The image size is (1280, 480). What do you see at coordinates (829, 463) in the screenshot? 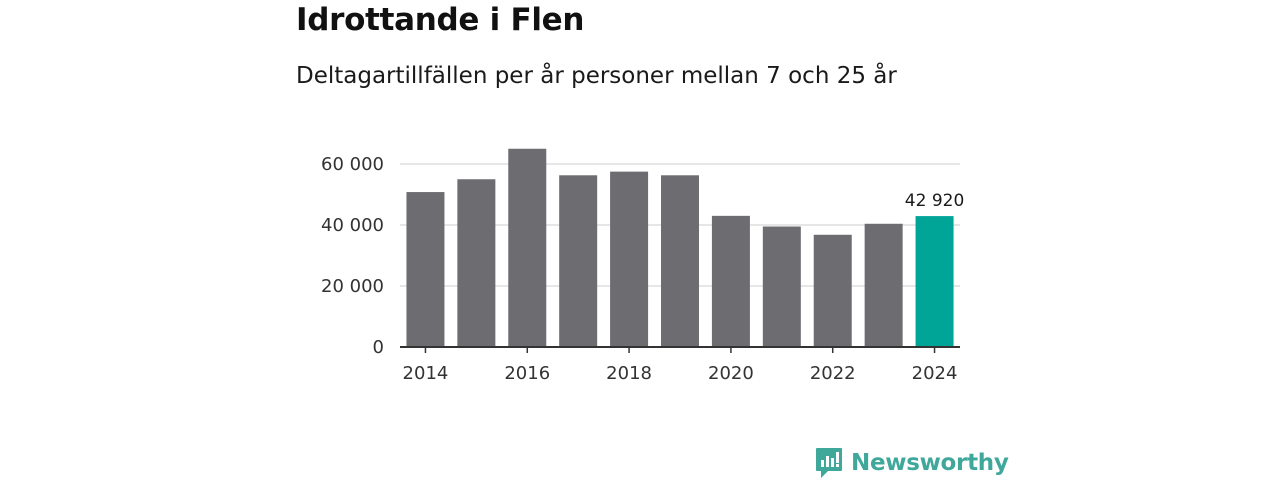
I see `newsworthy-logo-icon` at bounding box center [829, 463].